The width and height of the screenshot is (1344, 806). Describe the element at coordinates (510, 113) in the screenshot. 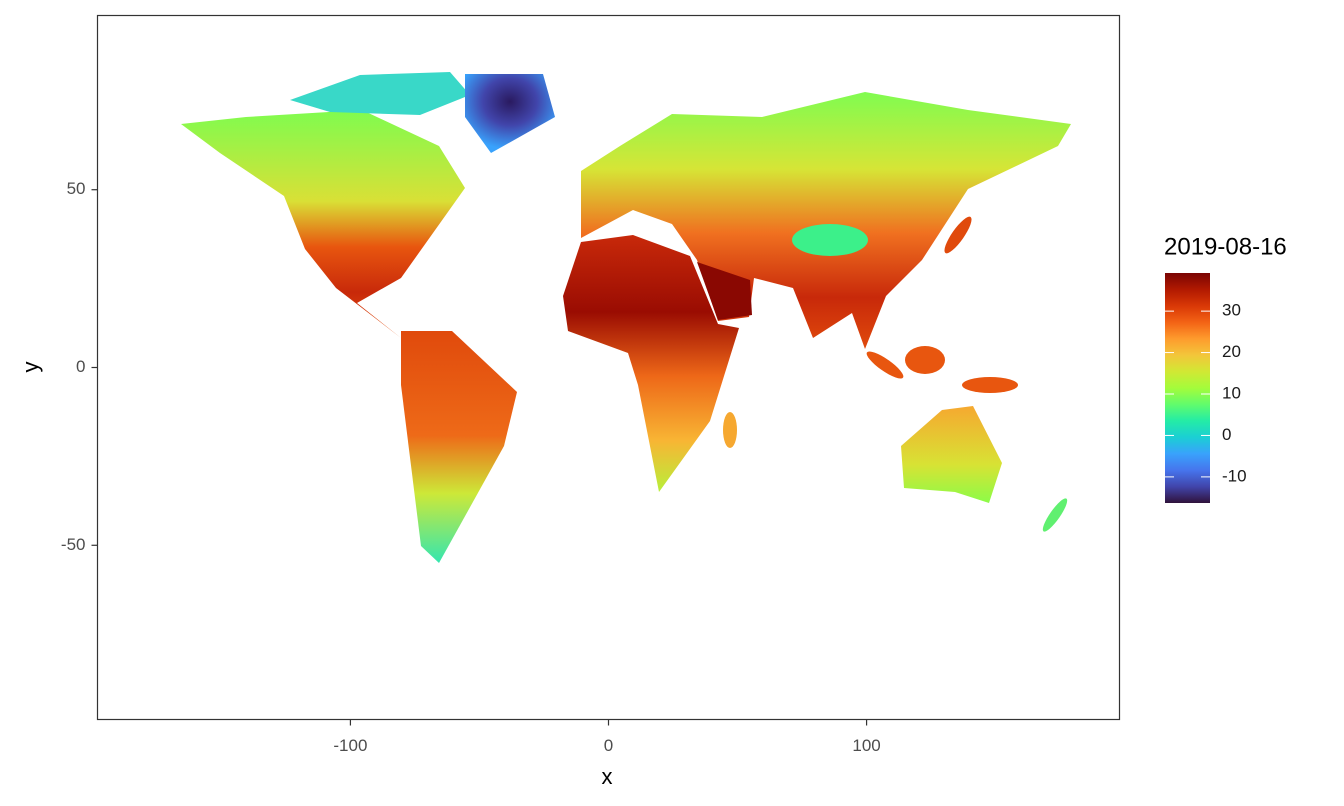

I see `greenland` at that location.